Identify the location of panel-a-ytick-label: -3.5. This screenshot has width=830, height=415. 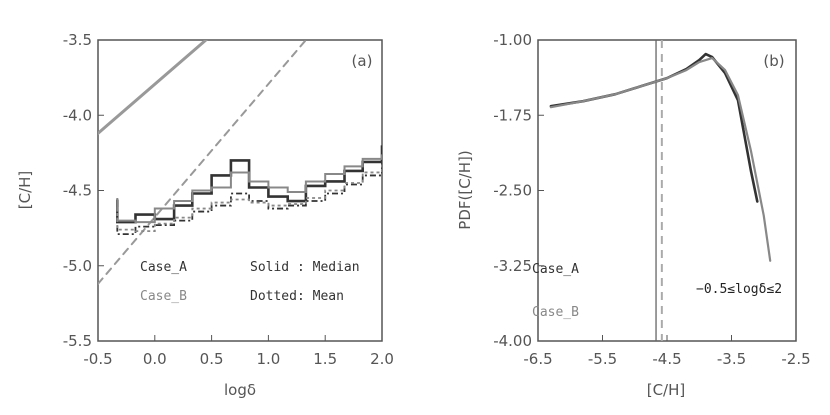
(77, 40).